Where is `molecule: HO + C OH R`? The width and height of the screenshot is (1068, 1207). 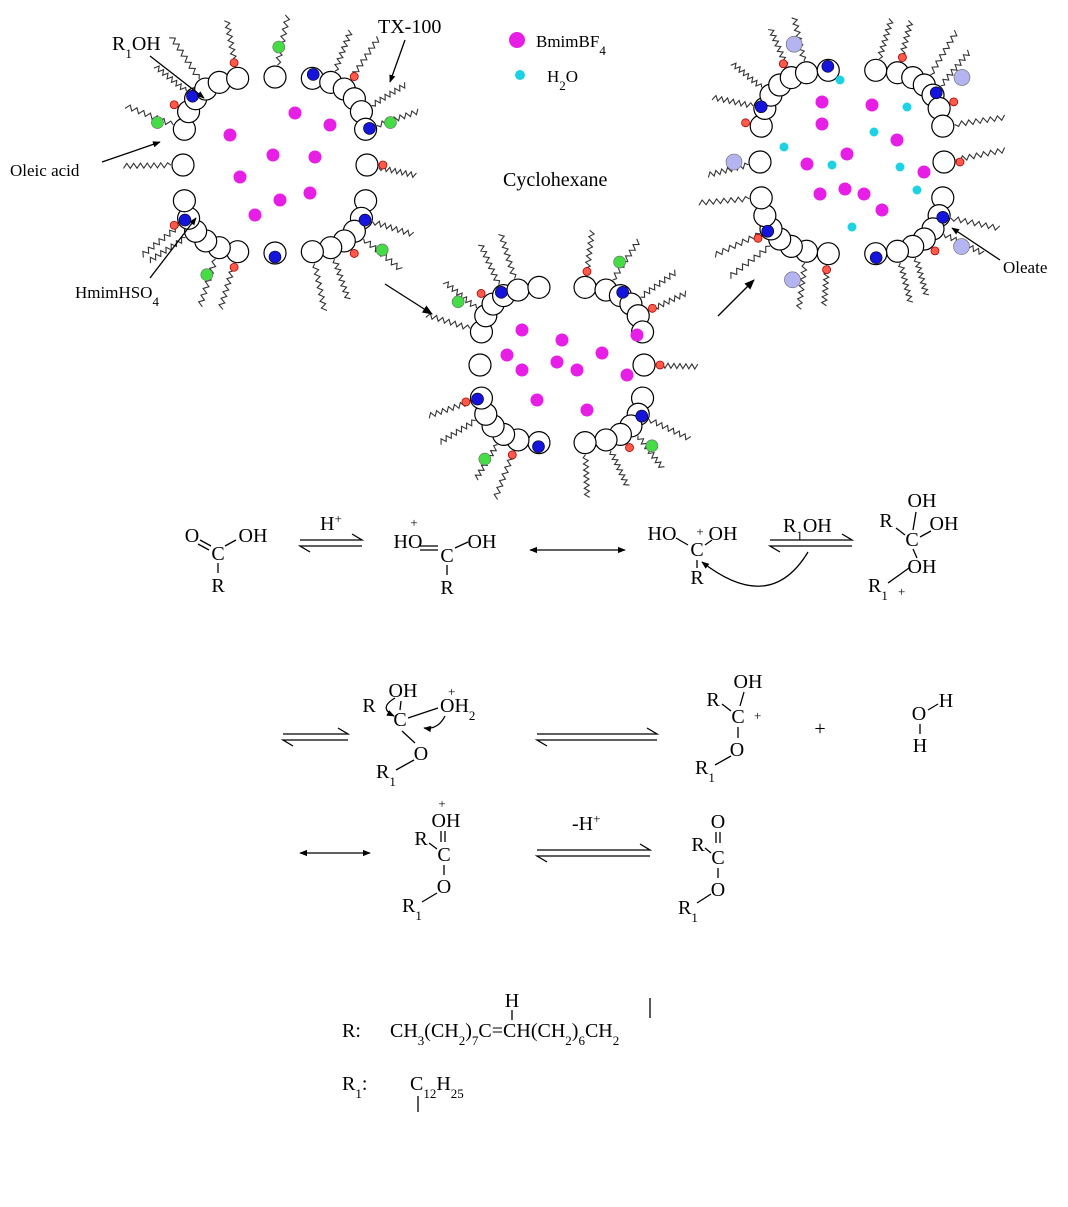 molecule: HO + C OH R is located at coordinates (445, 557).